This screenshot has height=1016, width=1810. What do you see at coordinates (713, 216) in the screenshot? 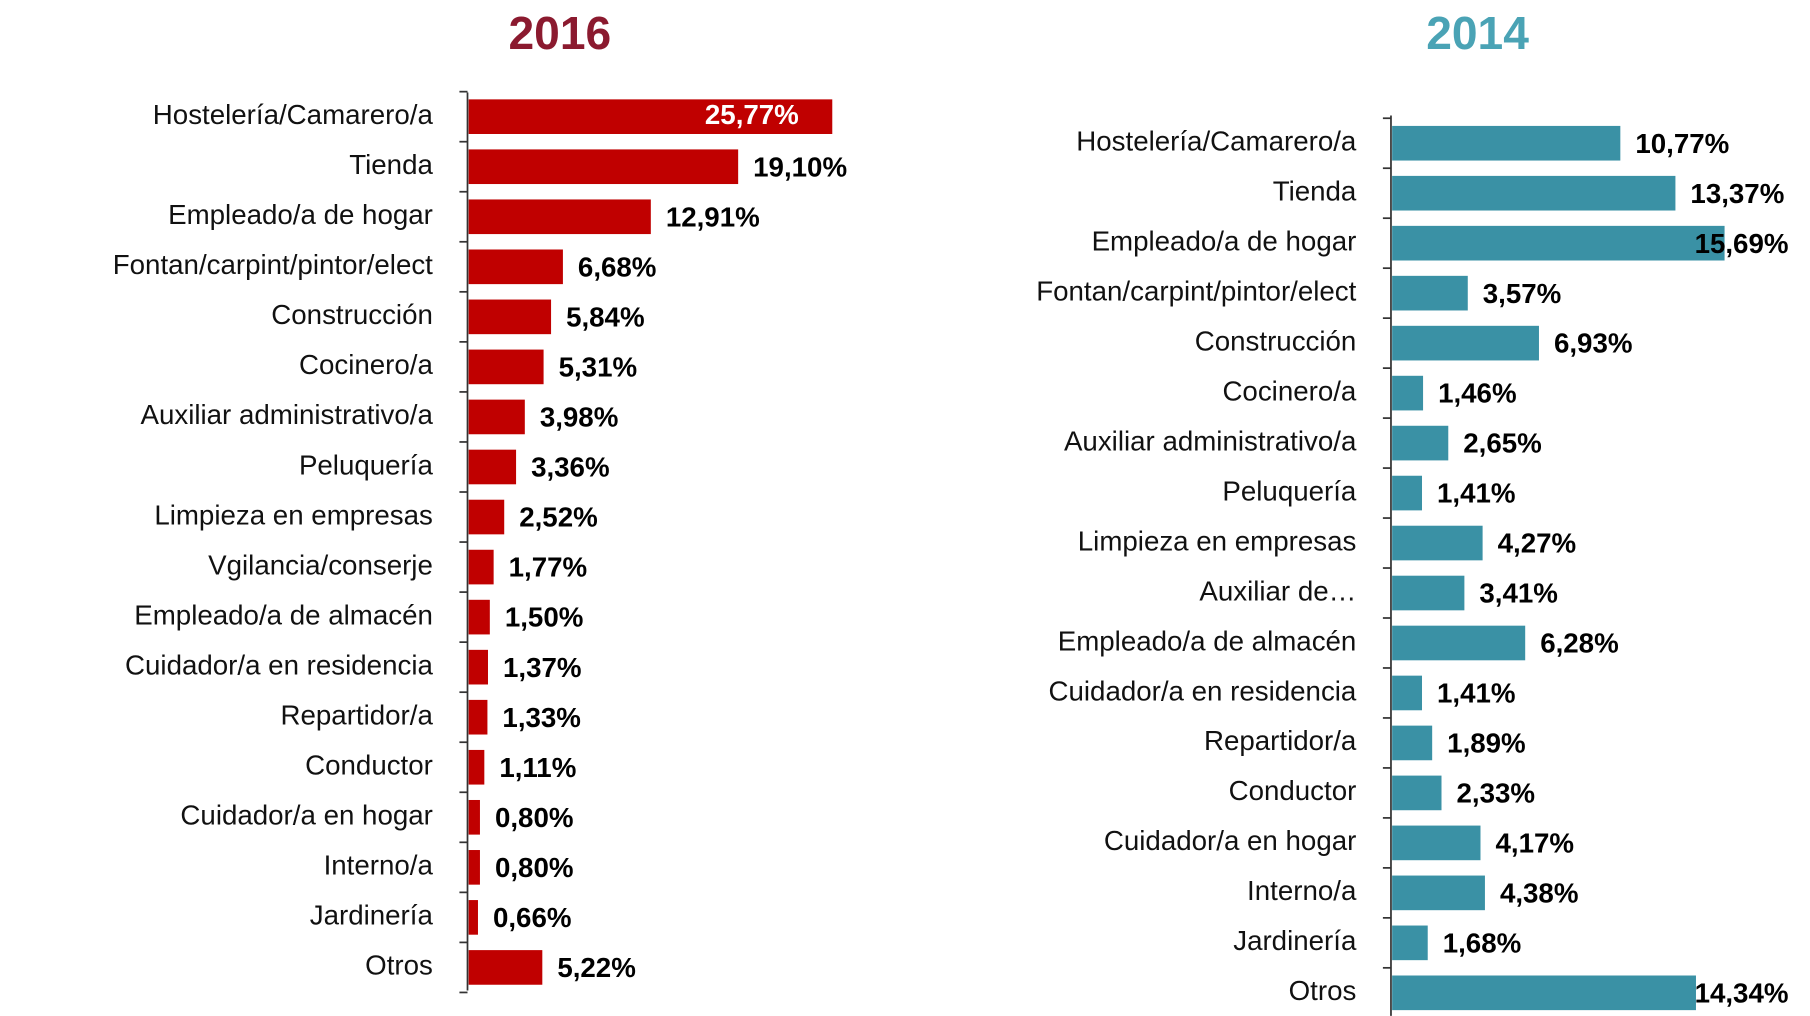
I see `value-label: 12,91%` at bounding box center [713, 216].